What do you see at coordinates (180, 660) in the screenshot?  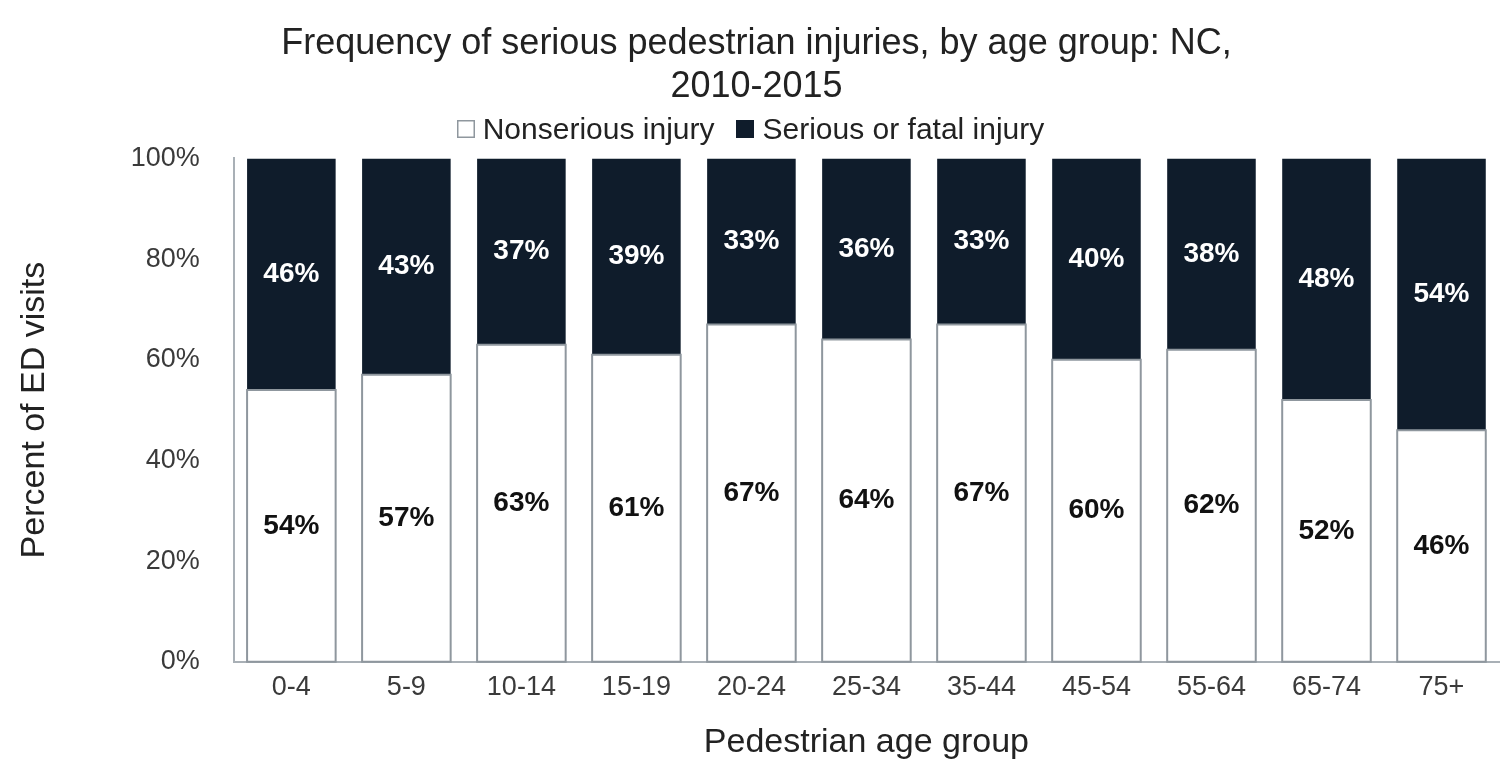 I see `y-tick-label: 0%` at bounding box center [180, 660].